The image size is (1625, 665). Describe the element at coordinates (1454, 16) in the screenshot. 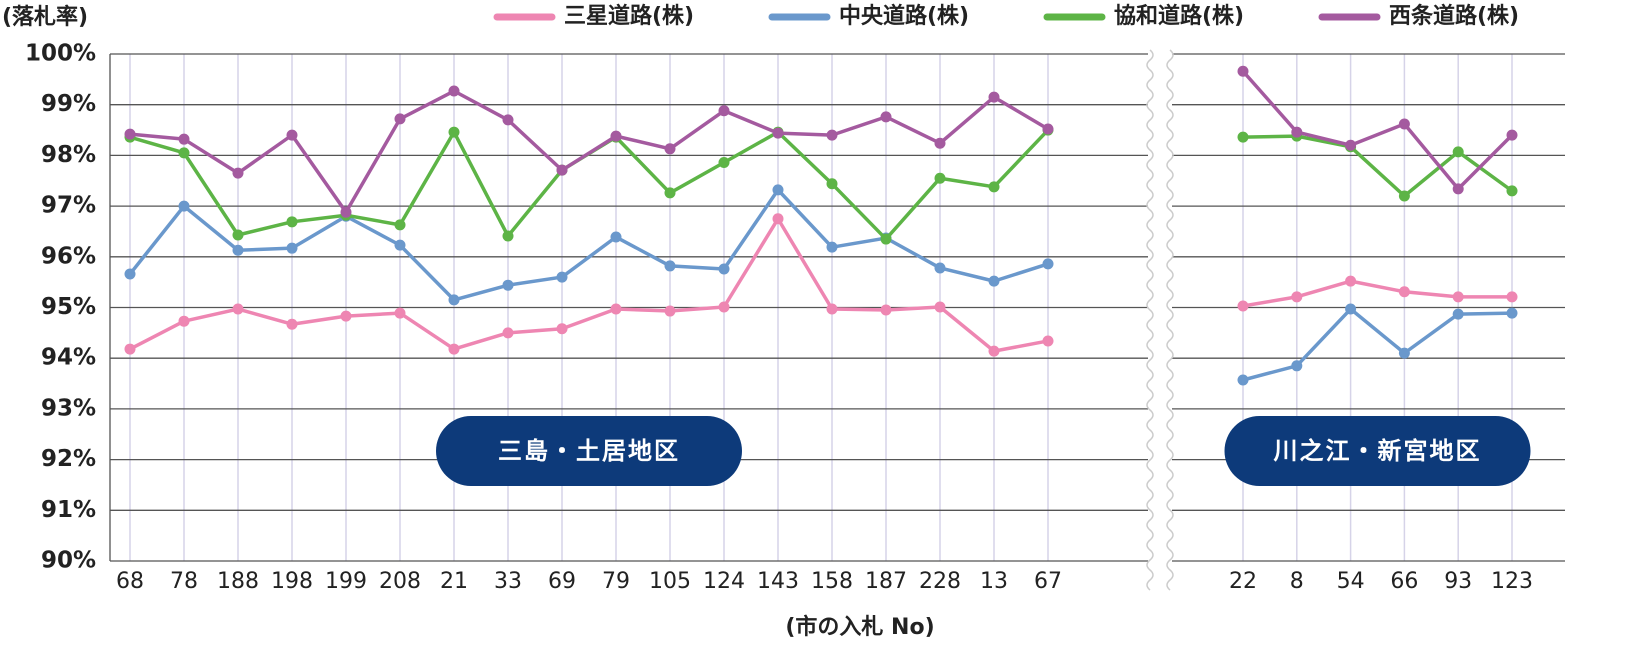

I see `legend-label: 西条道路(株)` at that location.